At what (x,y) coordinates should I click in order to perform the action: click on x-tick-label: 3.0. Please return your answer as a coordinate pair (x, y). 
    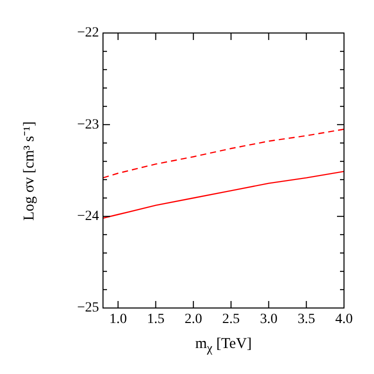
    Looking at the image, I should click on (269, 320).